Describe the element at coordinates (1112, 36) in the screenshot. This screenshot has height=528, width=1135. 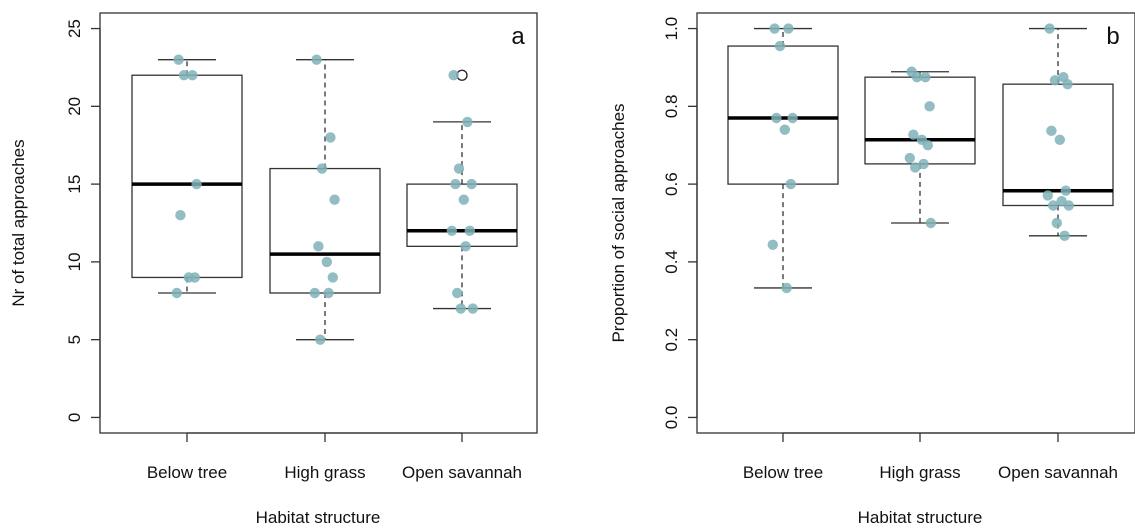
I see `panel-letter: b` at that location.